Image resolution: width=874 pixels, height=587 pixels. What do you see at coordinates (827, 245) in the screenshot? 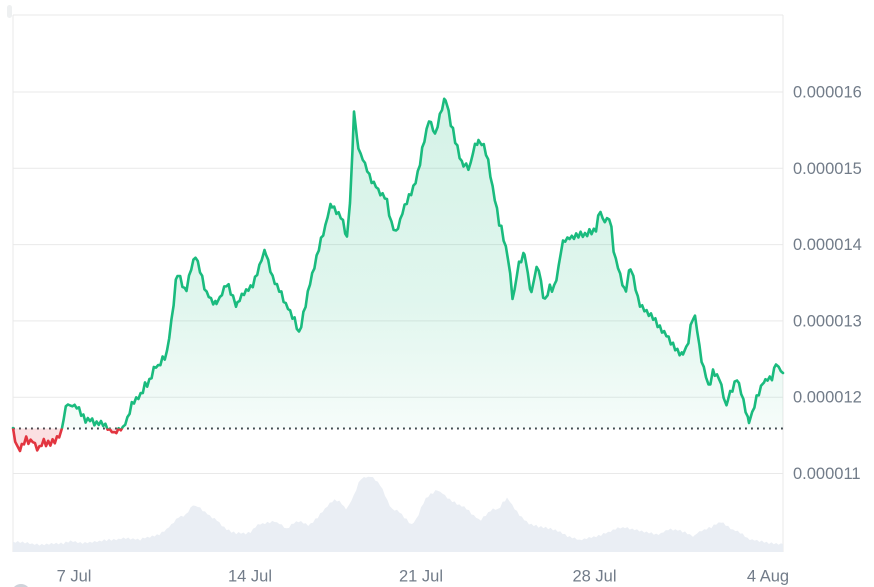
I see `svg-text: 0.000014` at bounding box center [827, 245].